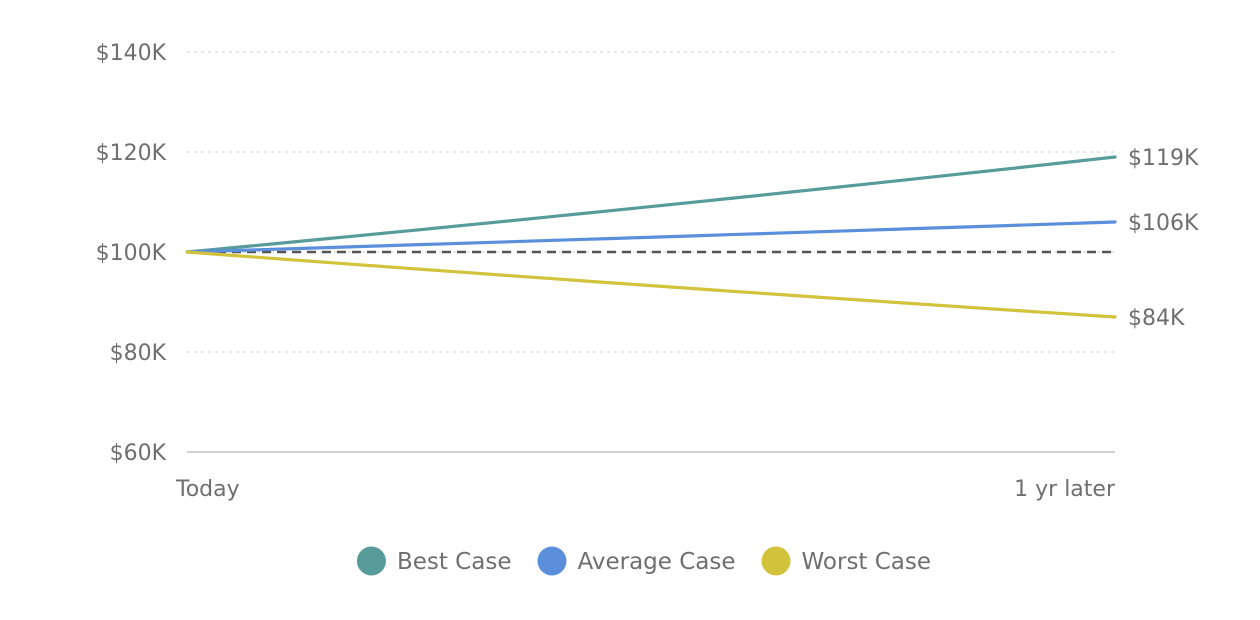  I want to click on series-line-average-case, so click(651, 237).